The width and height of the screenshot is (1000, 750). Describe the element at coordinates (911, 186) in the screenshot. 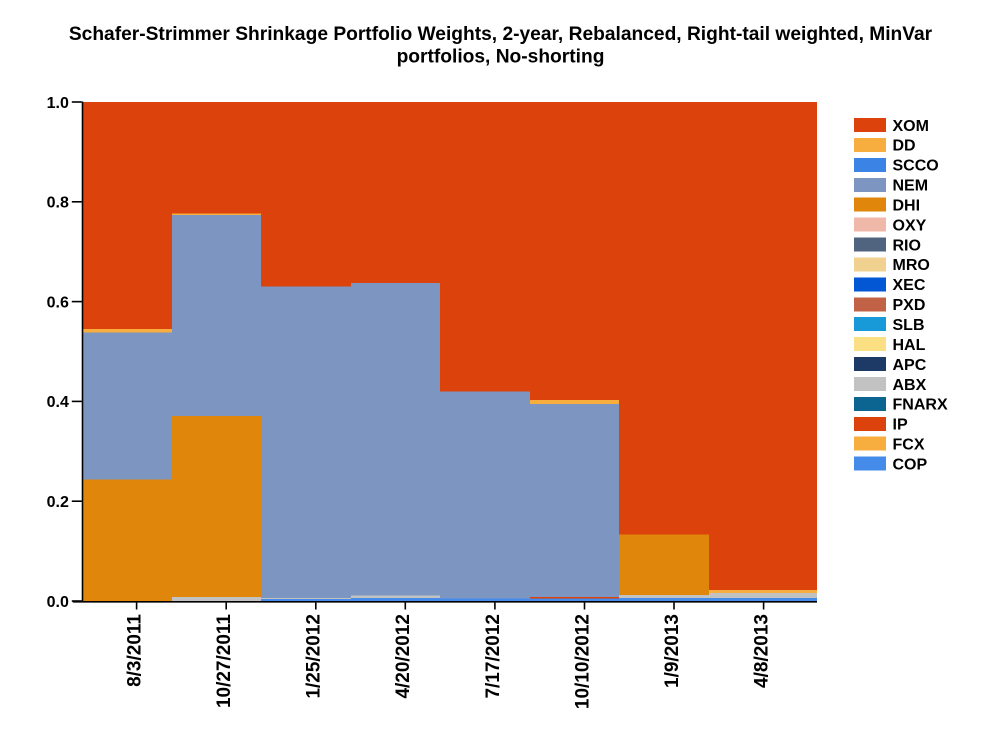

I see `svg-text: NEM` at that location.